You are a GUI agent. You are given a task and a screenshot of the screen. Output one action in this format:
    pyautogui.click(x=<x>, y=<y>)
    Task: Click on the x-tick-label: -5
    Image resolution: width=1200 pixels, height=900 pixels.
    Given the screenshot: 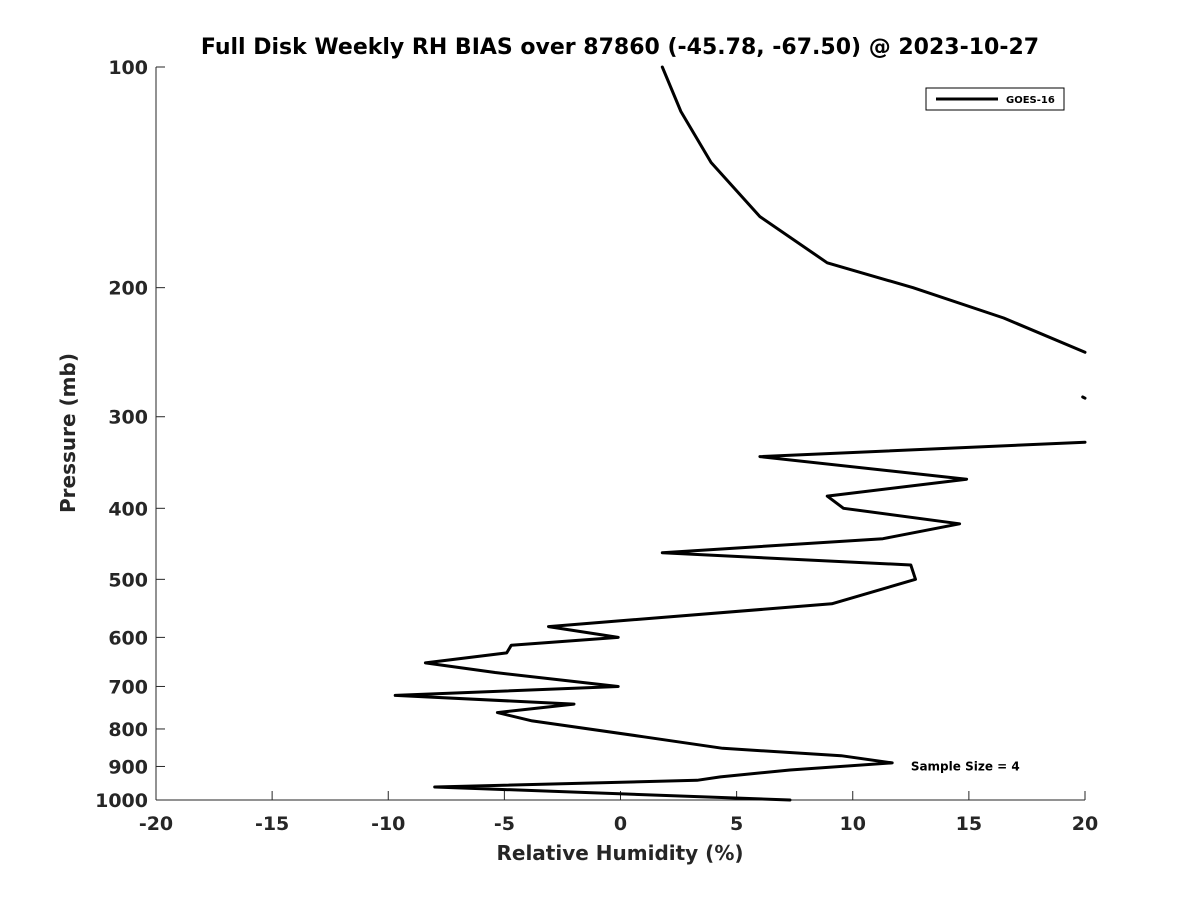 What is the action you would take?
    pyautogui.click(x=504, y=824)
    